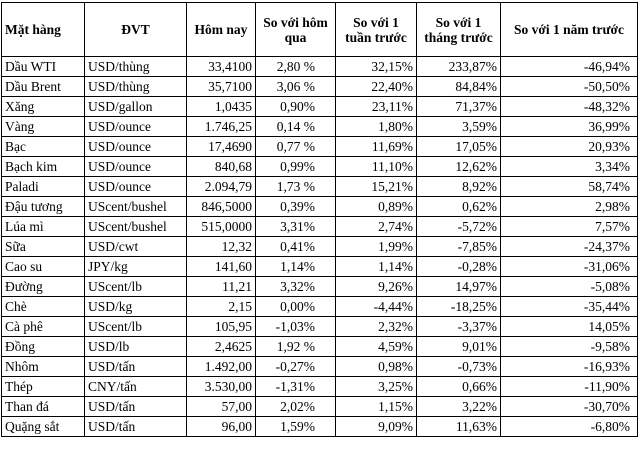 The width and height of the screenshot is (640, 460). What do you see at coordinates (295, 306) in the screenshot?
I see `change-vs-yesterday: 0,00%` at bounding box center [295, 306].